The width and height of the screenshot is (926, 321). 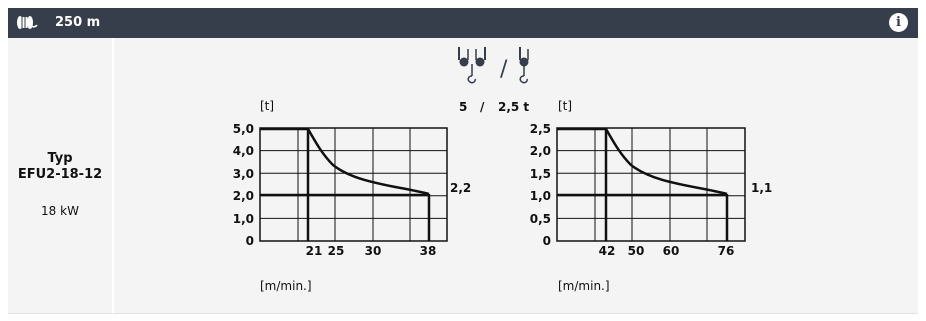 I want to click on y-tick: 2,5, so click(x=540, y=129).